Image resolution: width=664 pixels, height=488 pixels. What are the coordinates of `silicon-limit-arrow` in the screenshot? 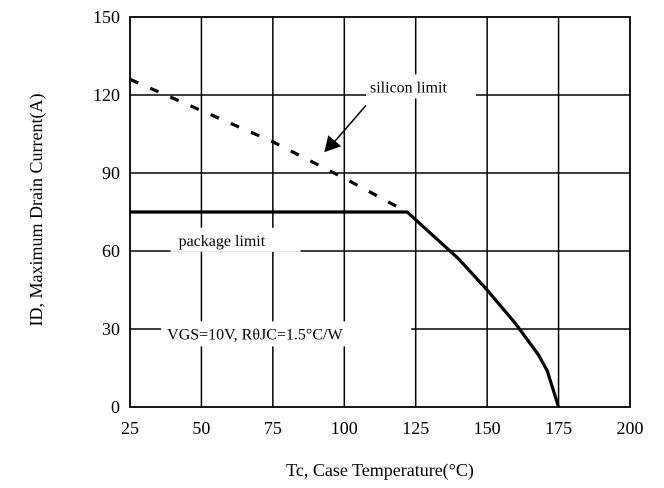 It's located at (349, 124).